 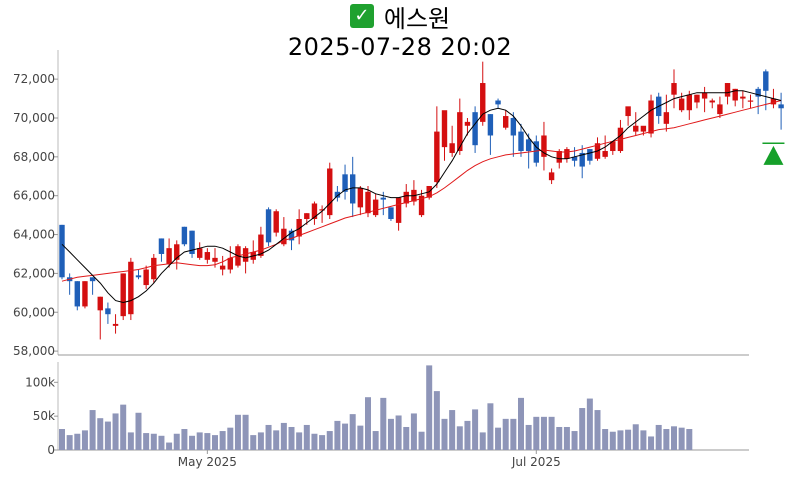 I want to click on price-tick-label: 70,000, so click(x=34, y=118).